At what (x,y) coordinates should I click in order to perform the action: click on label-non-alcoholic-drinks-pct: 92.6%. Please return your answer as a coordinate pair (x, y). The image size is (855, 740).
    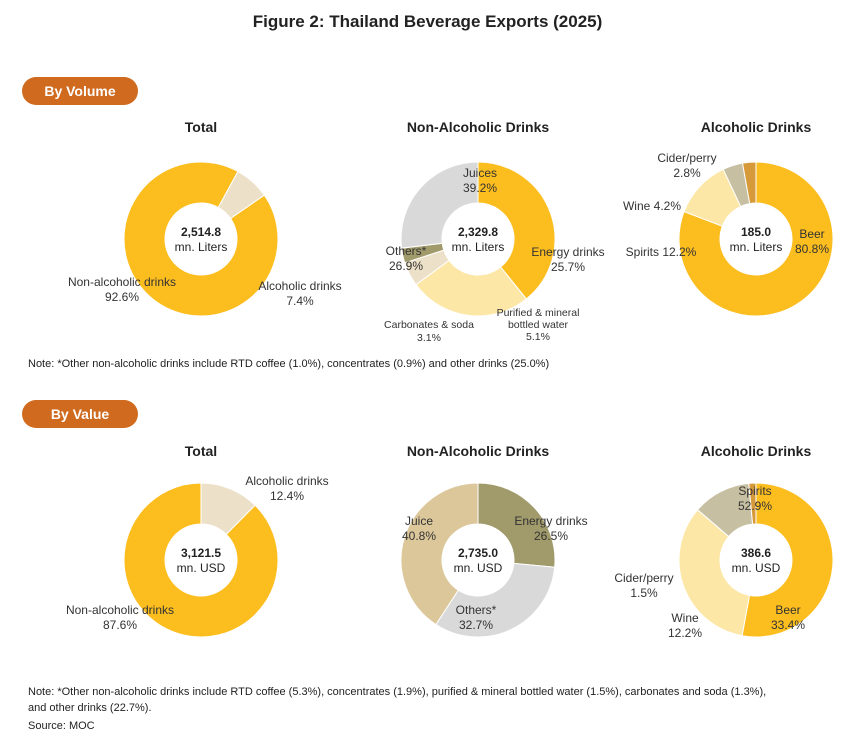
    Looking at the image, I should click on (122, 297).